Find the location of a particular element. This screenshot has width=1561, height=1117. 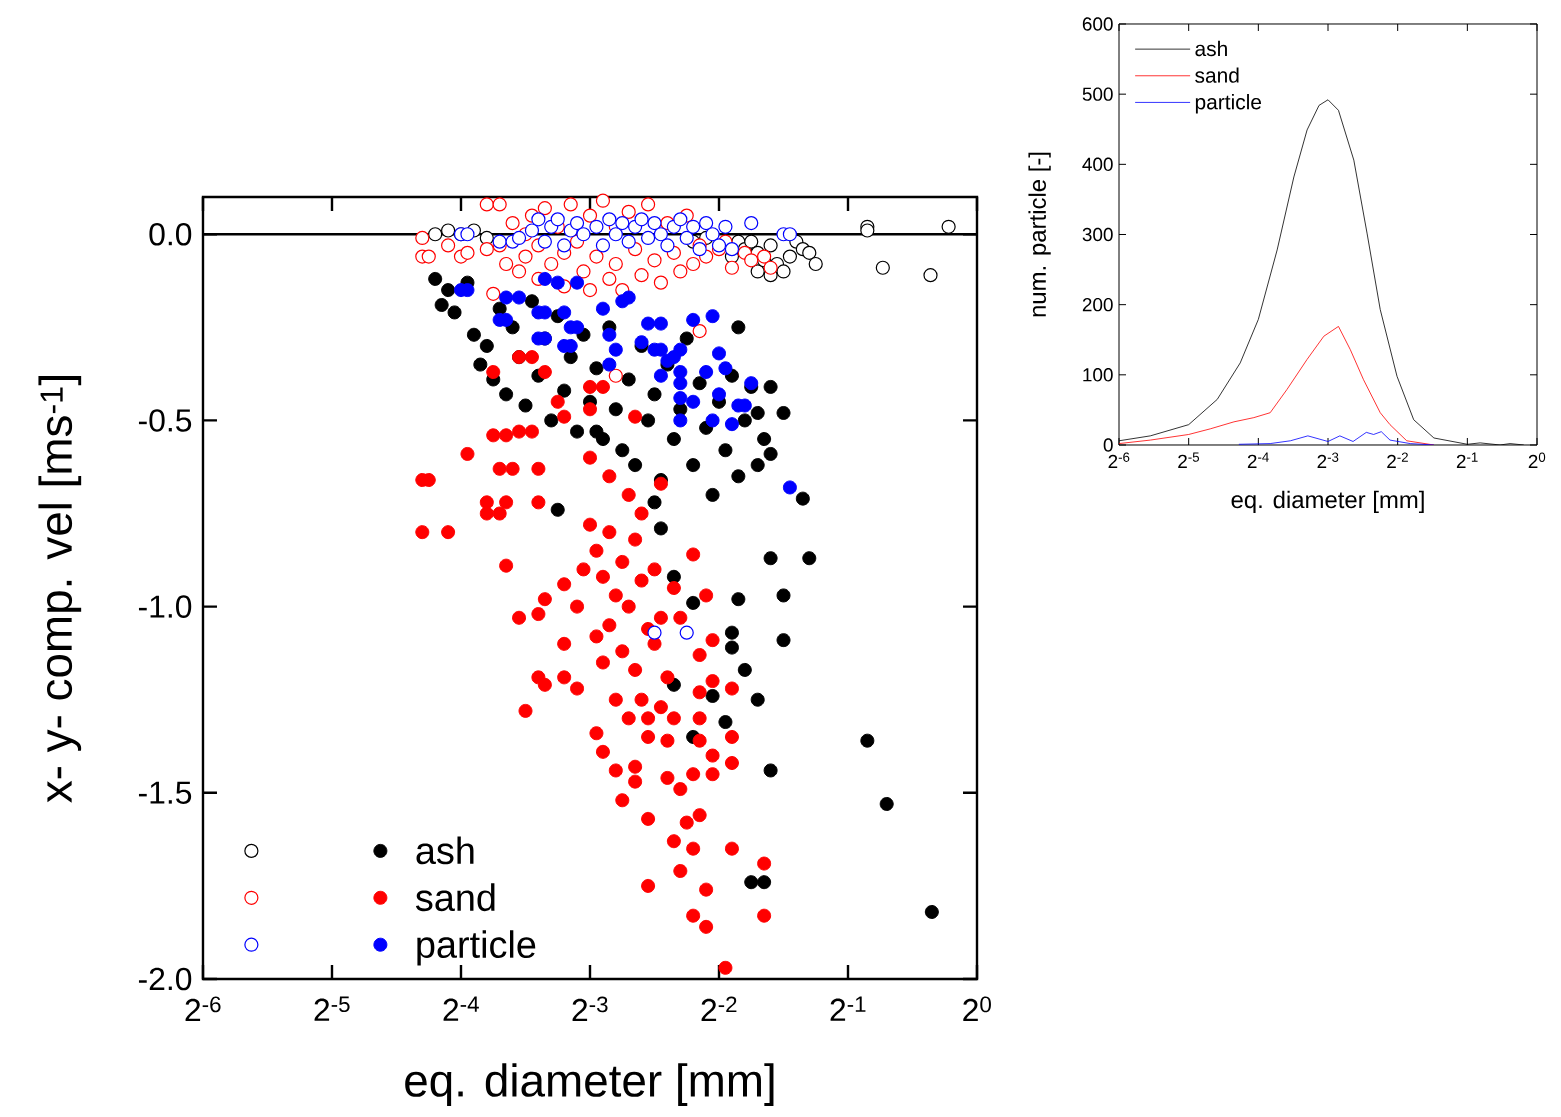

y-axis-title: x- y- comp. vel [ms$^{-1}$] is located at coordinates (60, 589).